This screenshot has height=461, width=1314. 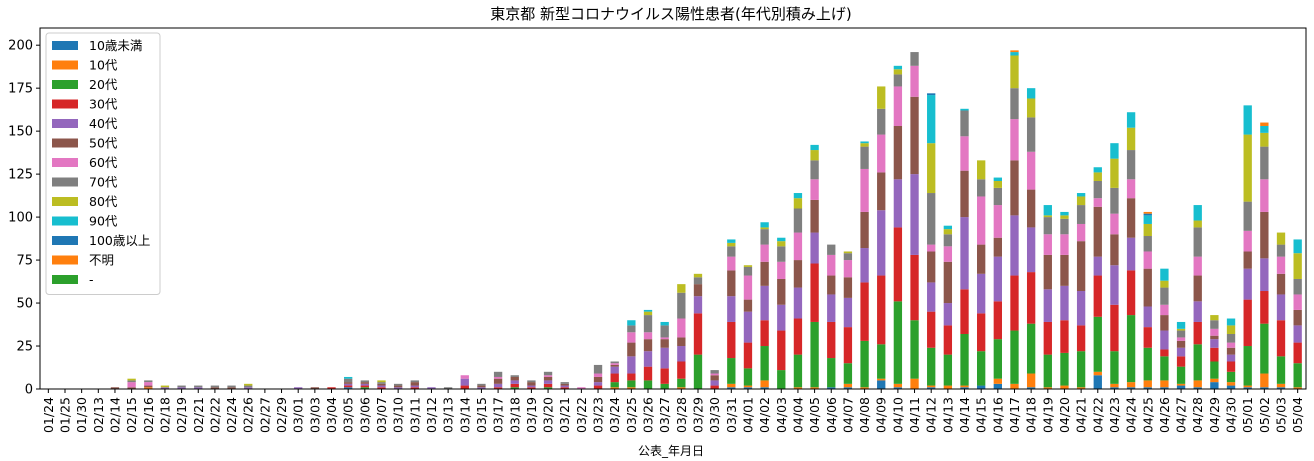 What do you see at coordinates (103, 104) in the screenshot?
I see `legend-label: 30代` at bounding box center [103, 104].